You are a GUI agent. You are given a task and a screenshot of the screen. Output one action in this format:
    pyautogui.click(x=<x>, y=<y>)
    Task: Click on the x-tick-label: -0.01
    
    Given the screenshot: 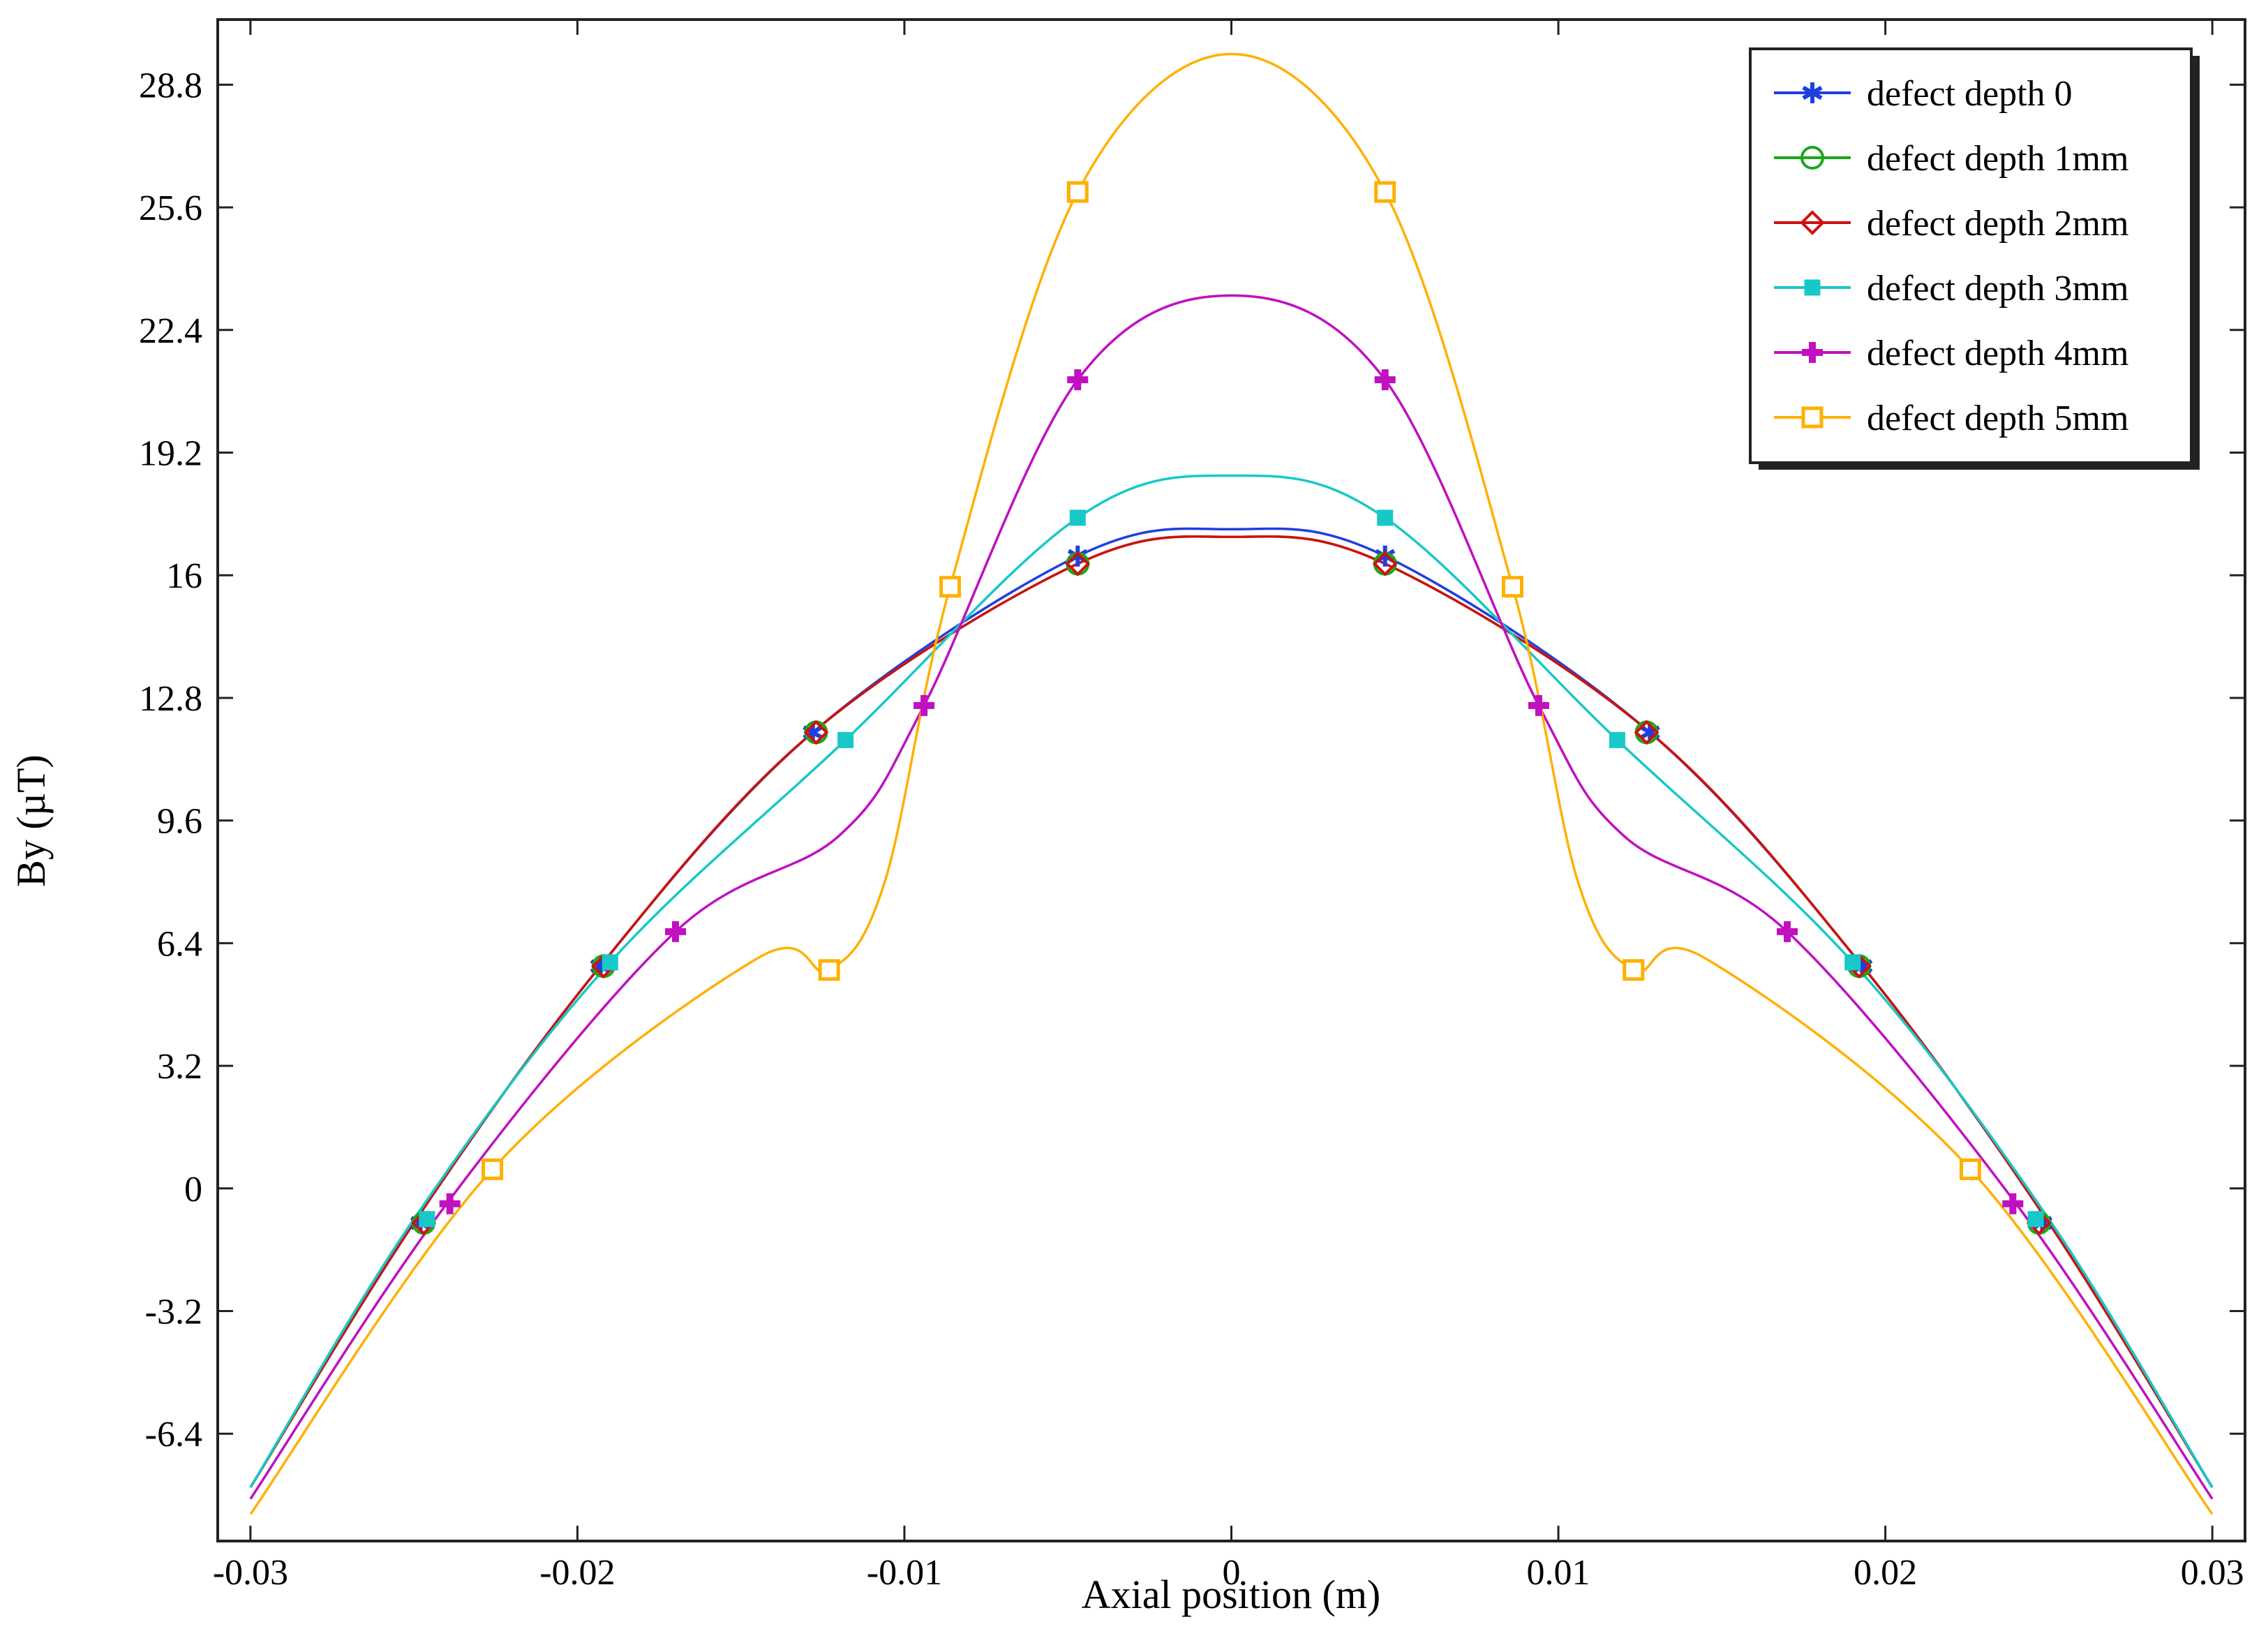 What is the action you would take?
    pyautogui.click(x=904, y=1573)
    